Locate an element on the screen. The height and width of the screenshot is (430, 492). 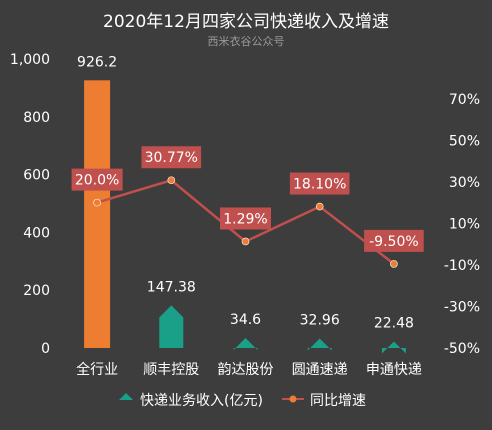
right-tick-label: 50% is located at coordinates (464, 141).